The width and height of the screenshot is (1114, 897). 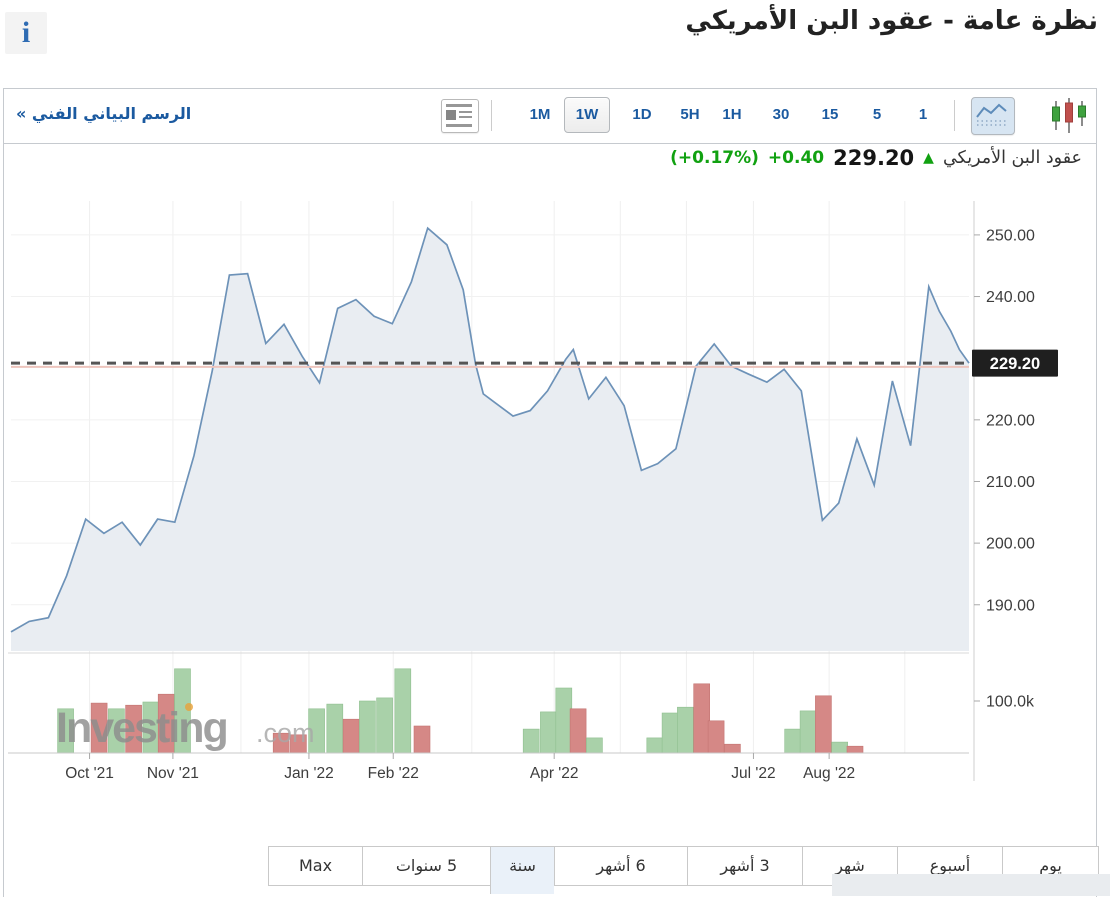 I want to click on svg-text: 240.00, so click(x=1010, y=297).